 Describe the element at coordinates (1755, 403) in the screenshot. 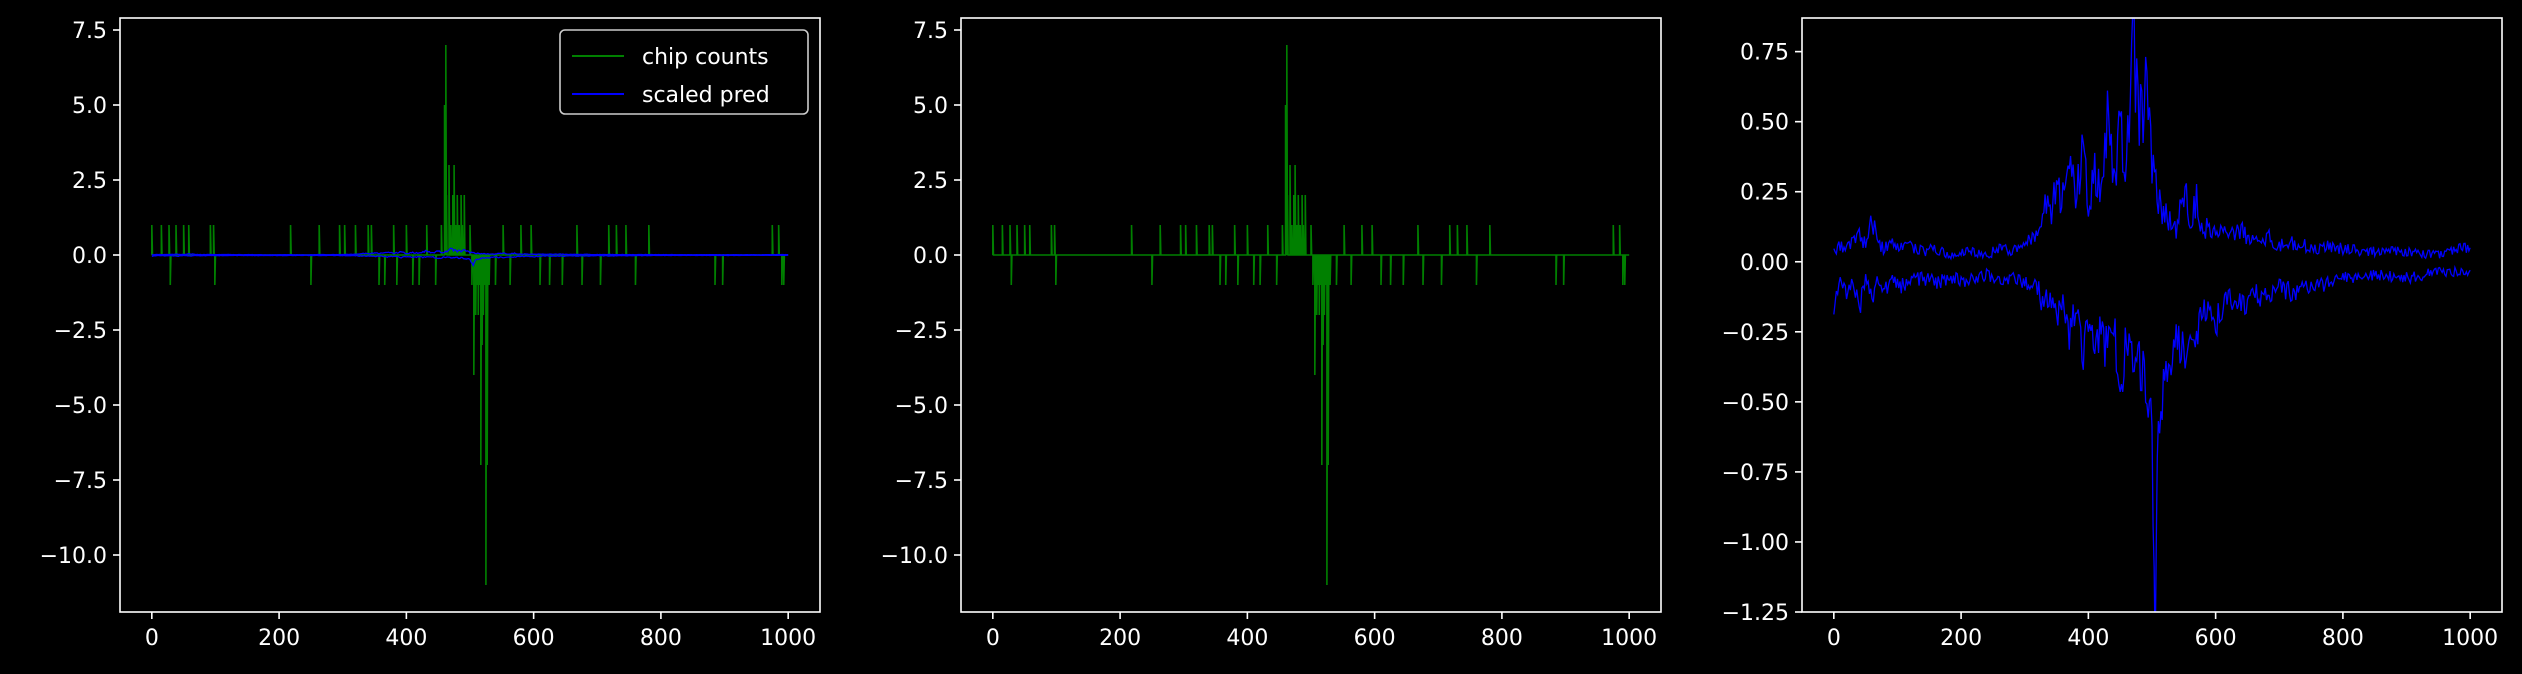

I see `y-tick-label: −0.50` at that location.